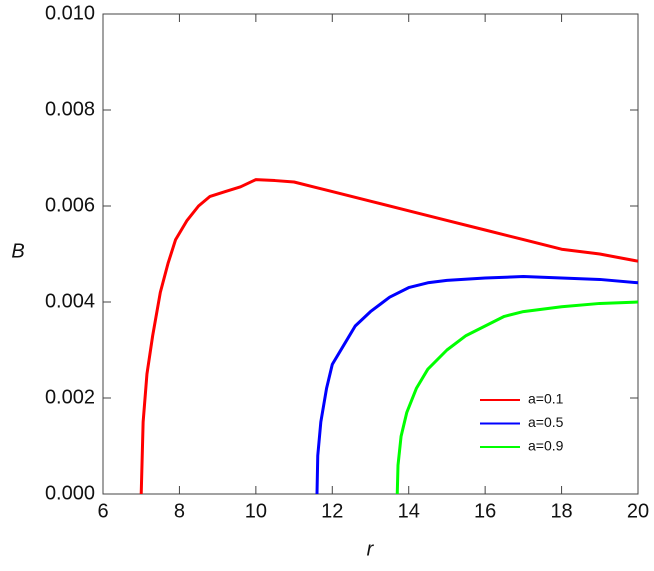  Describe the element at coordinates (179, 511) in the screenshot. I see `x-tick-label: 8` at that location.